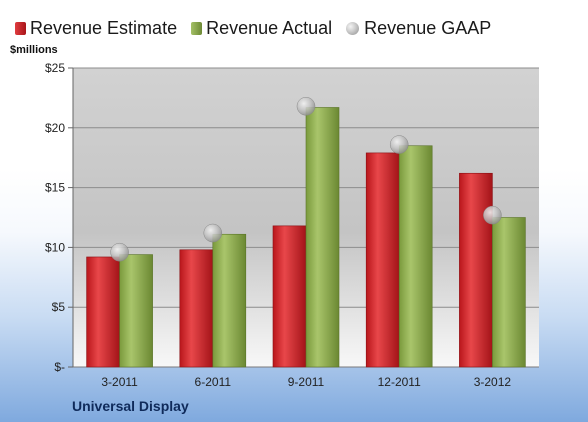 This screenshot has width=588, height=422. What do you see at coordinates (55, 128) in the screenshot?
I see `y-tick-label: $20` at bounding box center [55, 128].